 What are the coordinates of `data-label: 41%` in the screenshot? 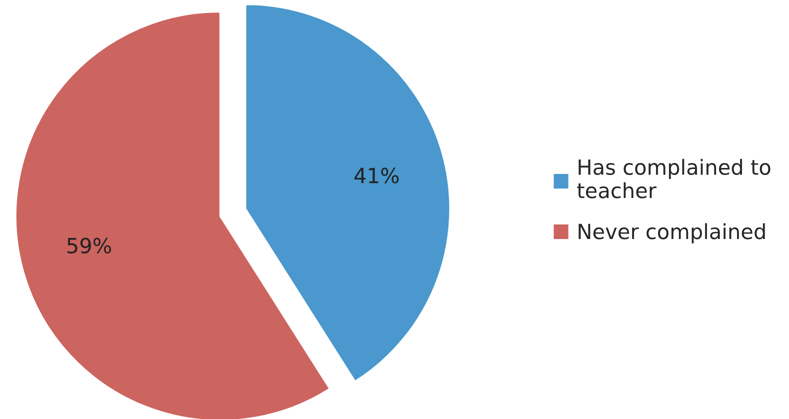 It's located at (376, 176).